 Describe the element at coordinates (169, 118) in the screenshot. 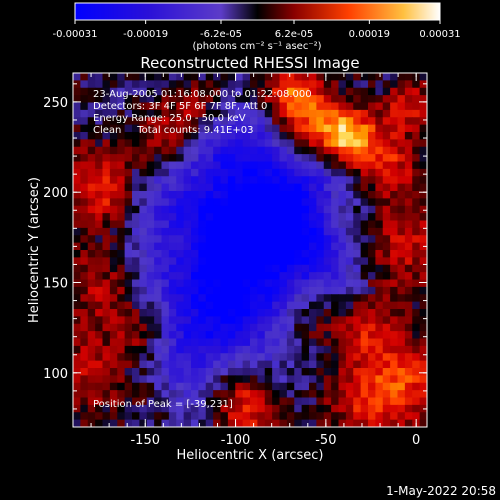

I see `annotation-energy: Energy Range: 25.0 - 50.0 keV` at that location.